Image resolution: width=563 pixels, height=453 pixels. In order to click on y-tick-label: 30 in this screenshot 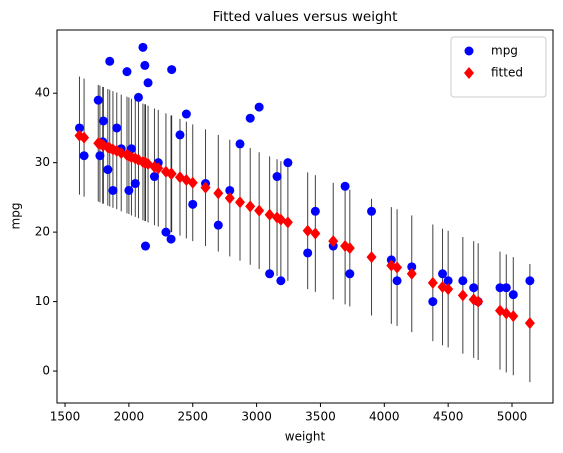, I will do `click(42, 162)`.